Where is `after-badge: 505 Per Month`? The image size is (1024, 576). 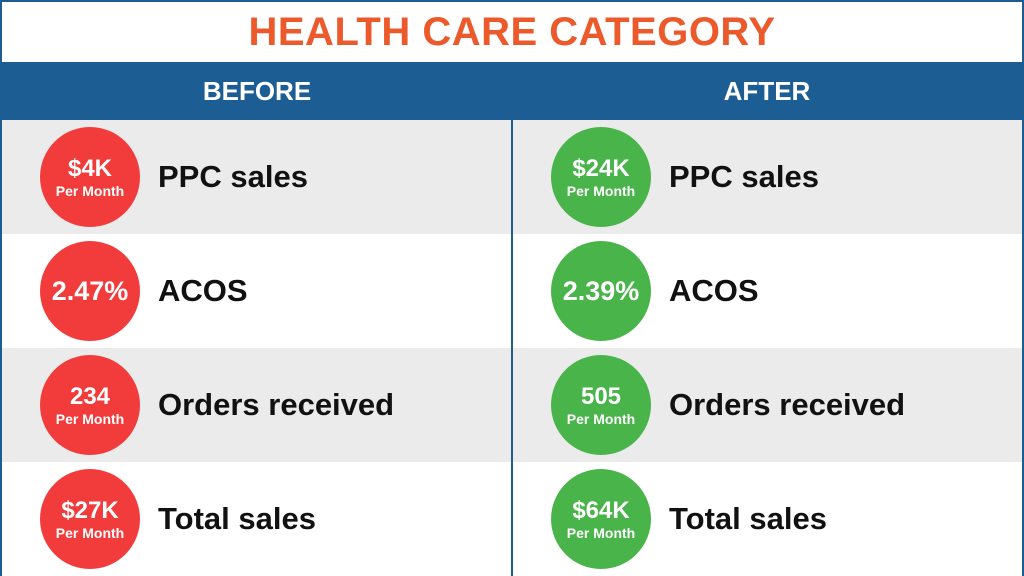 after-badge: 505 Per Month is located at coordinates (601, 405).